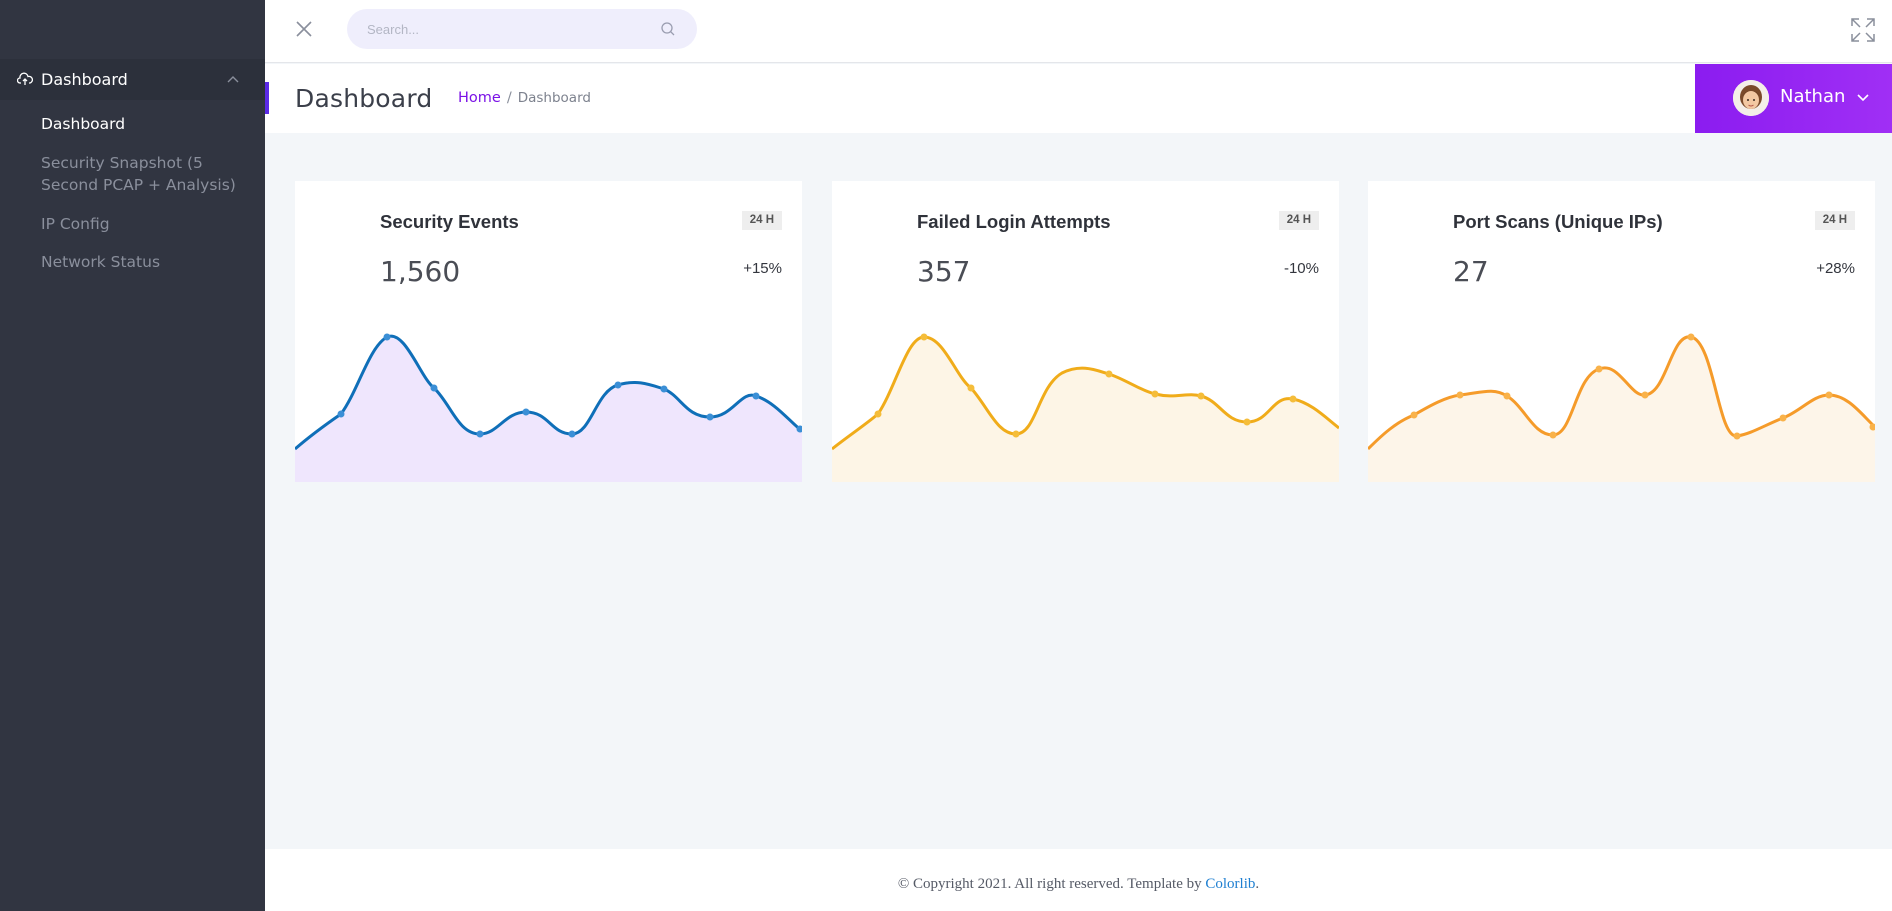  I want to click on user-name: Nathan, so click(1813, 96).